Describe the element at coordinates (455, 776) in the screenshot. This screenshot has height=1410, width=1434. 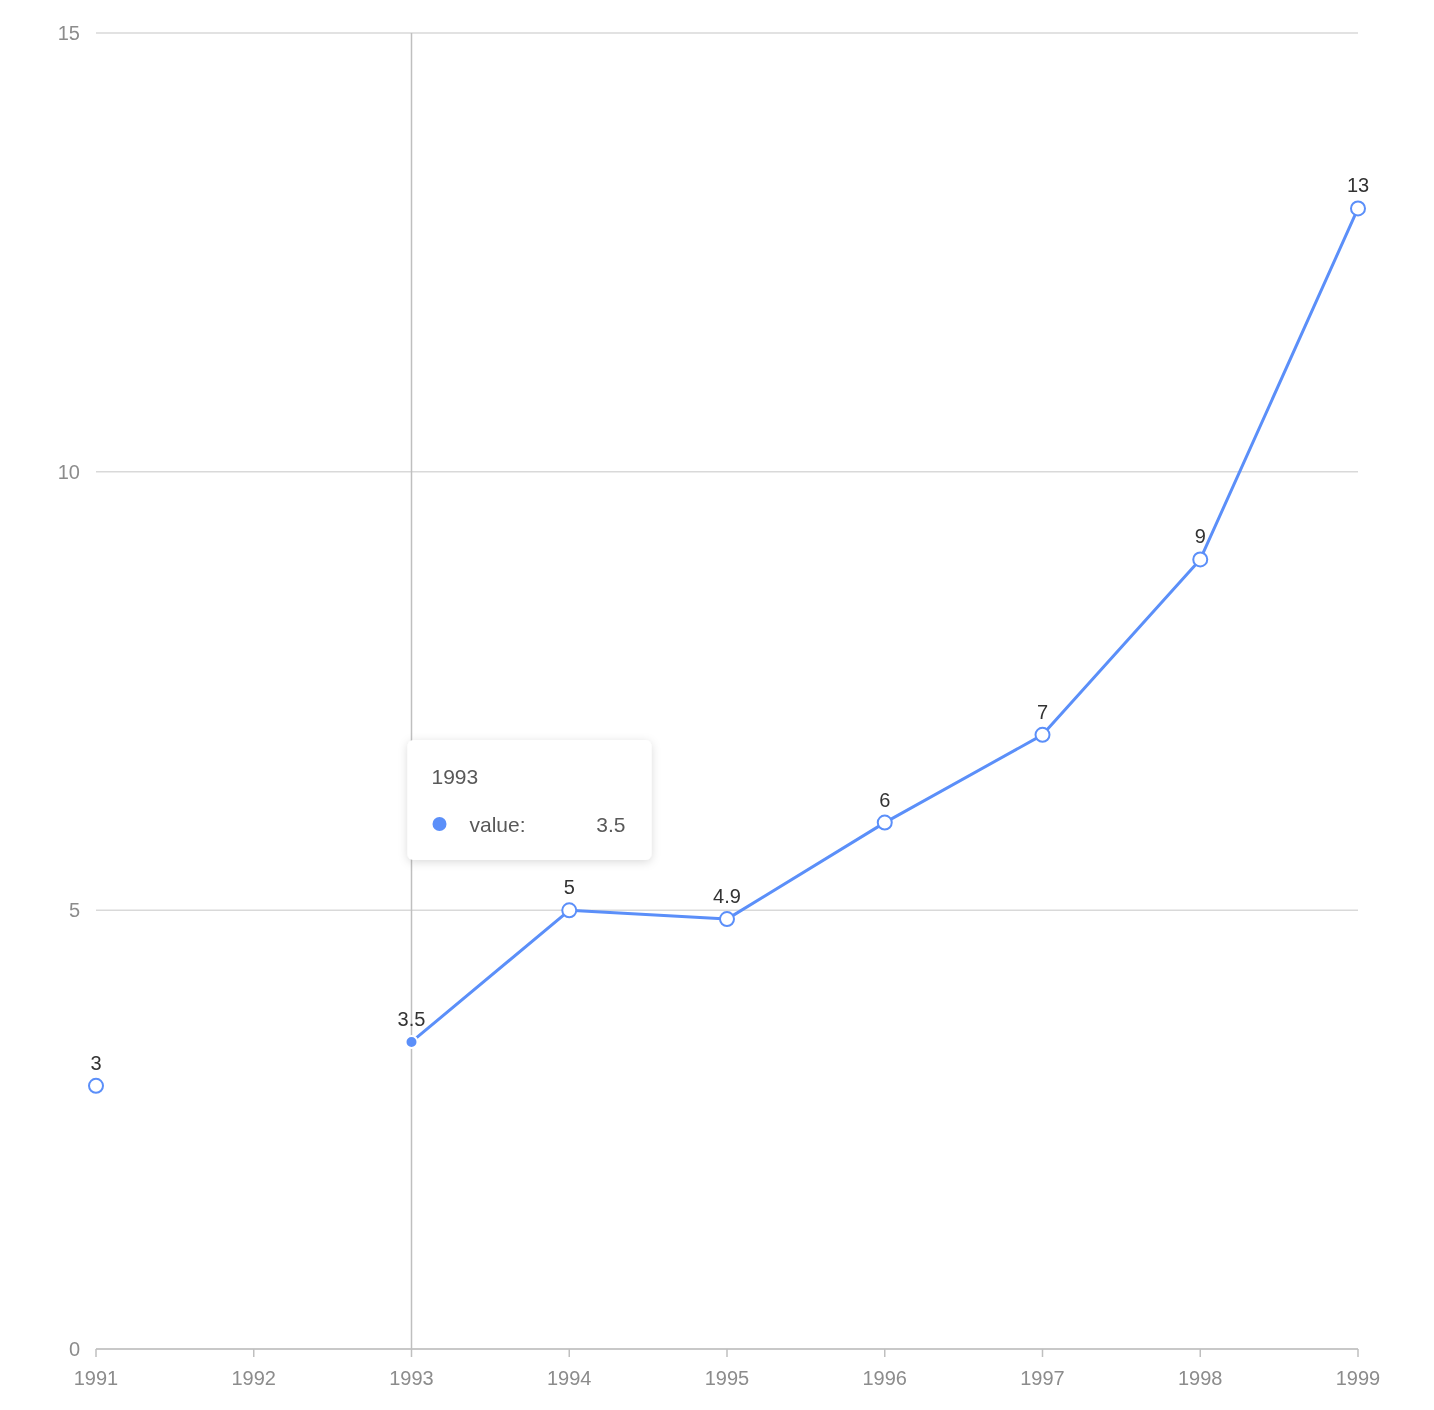
I see `annotation: 1993` at that location.